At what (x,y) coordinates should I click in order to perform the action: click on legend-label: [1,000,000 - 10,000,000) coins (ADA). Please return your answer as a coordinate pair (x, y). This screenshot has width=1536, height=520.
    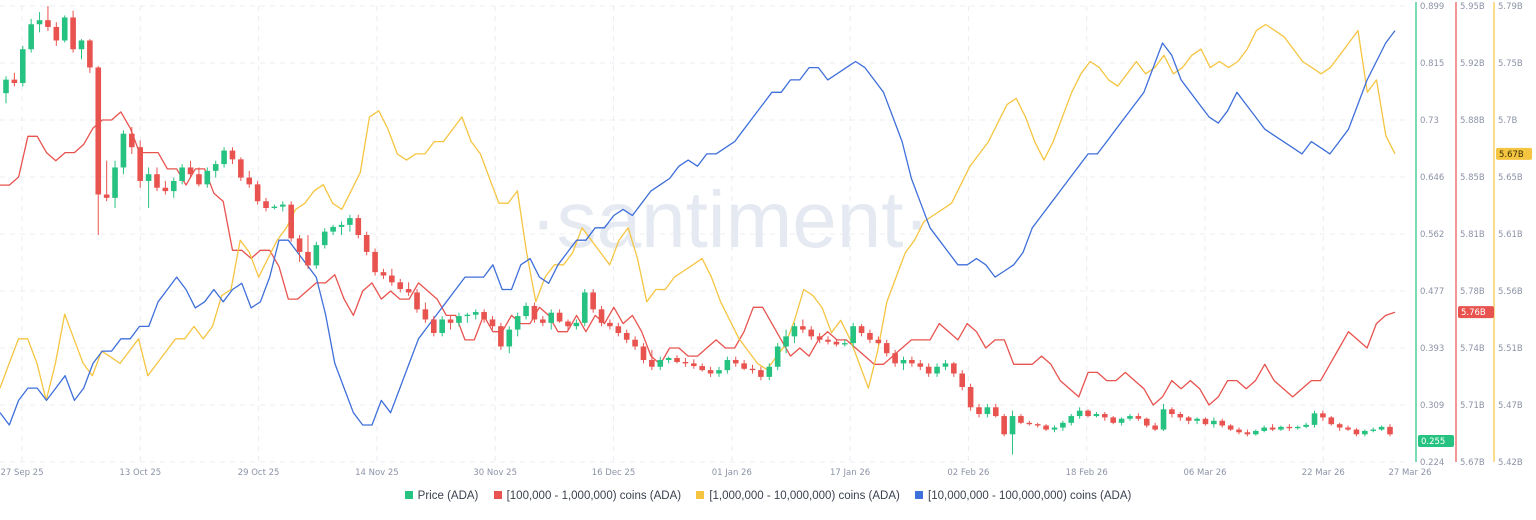
    Looking at the image, I should click on (804, 496).